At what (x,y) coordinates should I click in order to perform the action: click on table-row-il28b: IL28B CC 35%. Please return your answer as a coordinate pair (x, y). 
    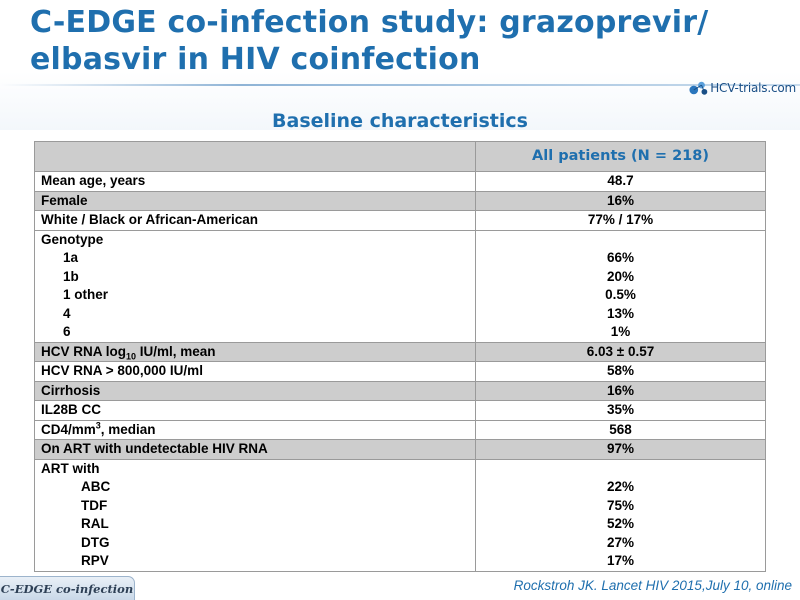
    Looking at the image, I should click on (400, 410).